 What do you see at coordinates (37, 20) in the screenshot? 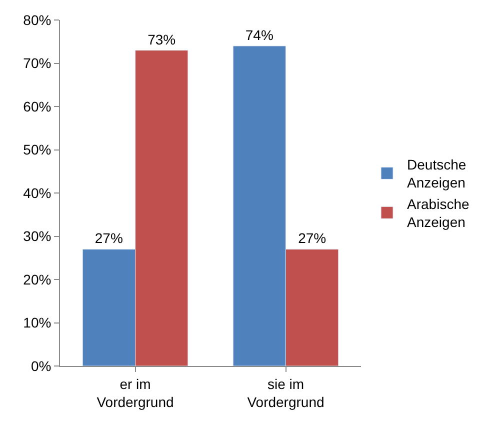
I see `y-tick-label: 80%` at bounding box center [37, 20].